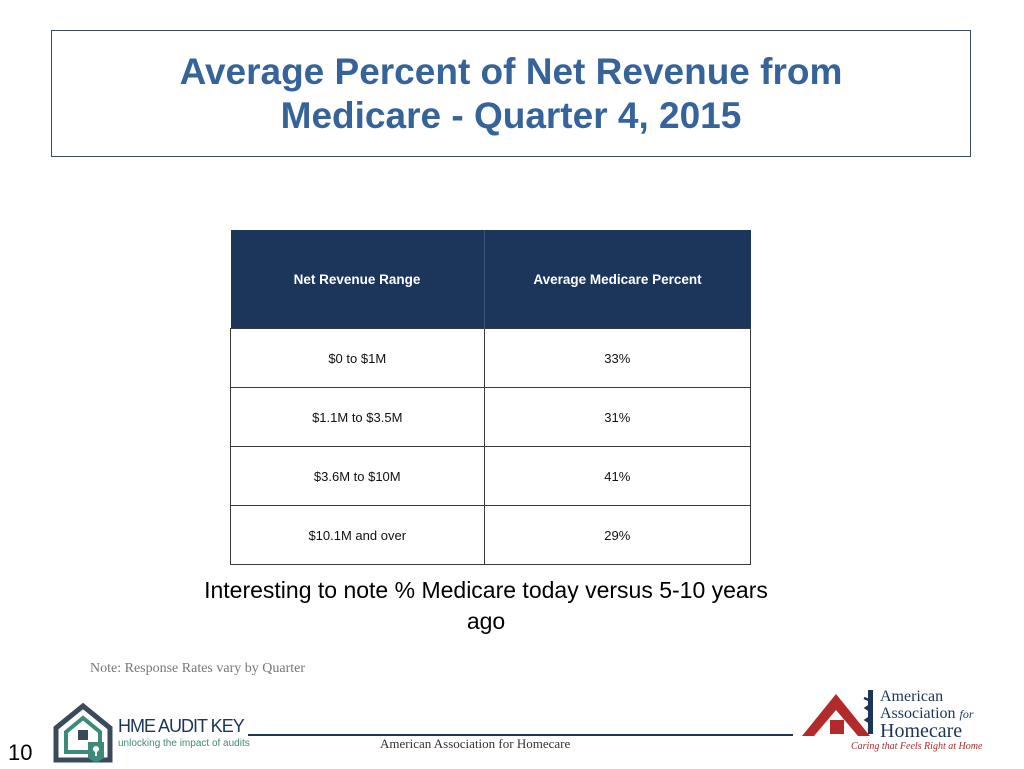  What do you see at coordinates (617, 417) in the screenshot?
I see `medicare-percent-cell: 31%` at bounding box center [617, 417].